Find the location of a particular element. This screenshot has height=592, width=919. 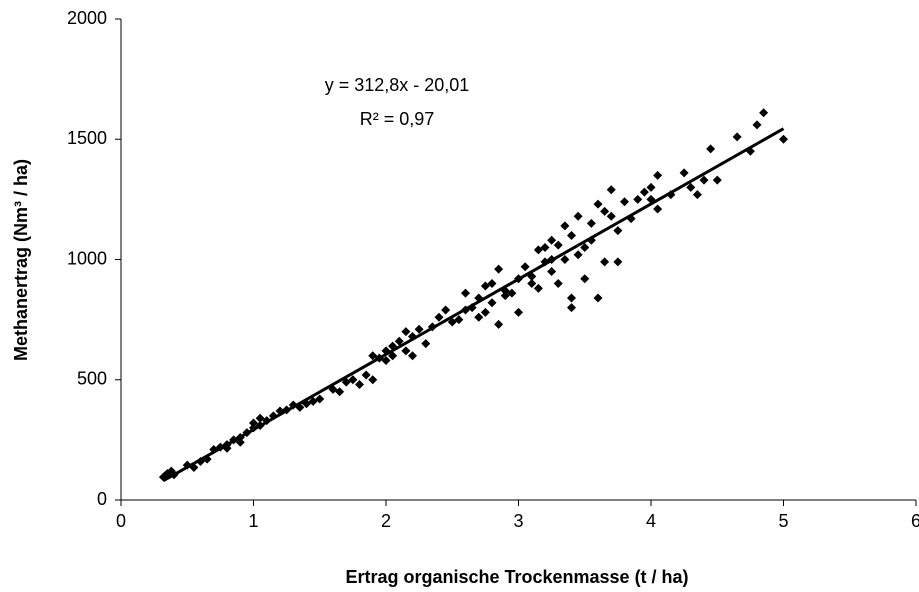

y-tick-label: 1500 is located at coordinates (87, 138).